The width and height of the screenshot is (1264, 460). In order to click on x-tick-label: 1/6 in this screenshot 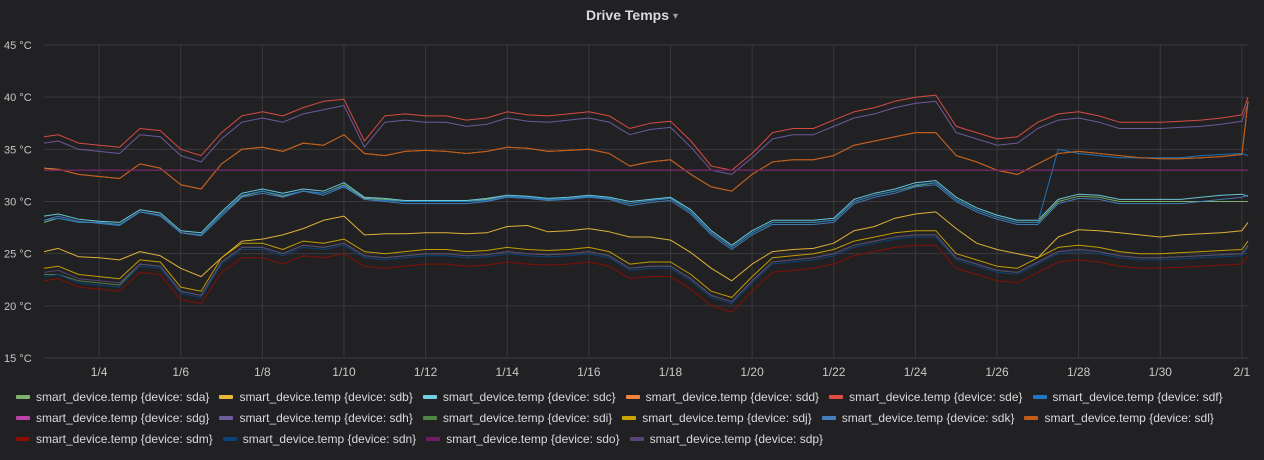, I will do `click(180, 372)`.